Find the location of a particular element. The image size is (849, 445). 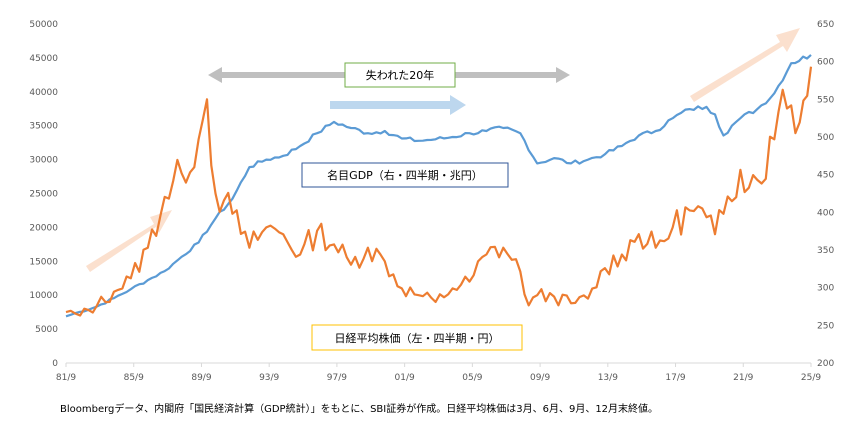

left-tick-label: 15000 is located at coordinates (43, 262).